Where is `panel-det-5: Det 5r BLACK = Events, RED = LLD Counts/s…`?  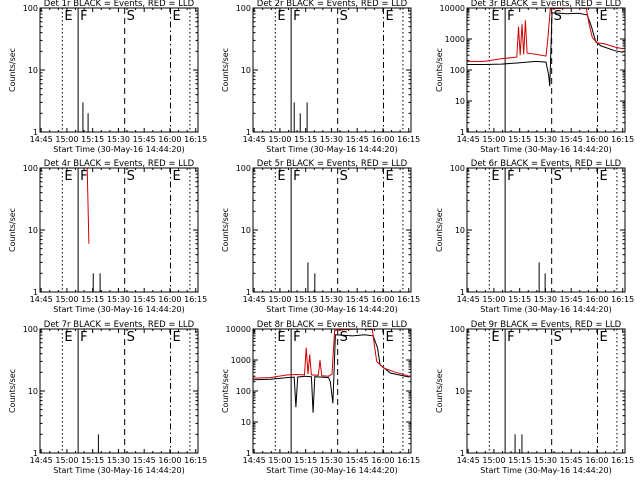
panel-det-5: Det 5r BLACK = Events, RED = LLD Counts/s… is located at coordinates (320, 236).